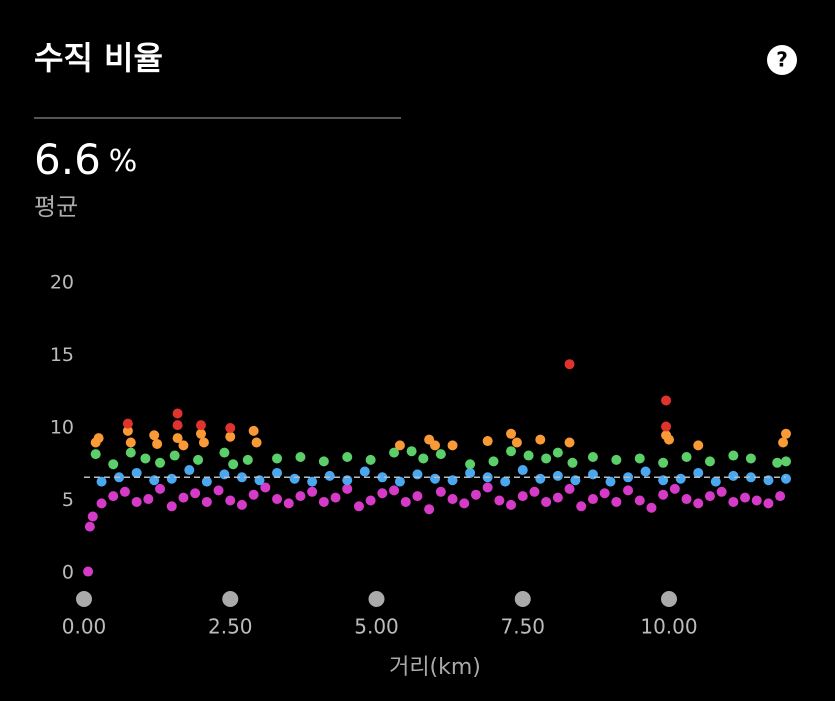 Image resolution: width=835 pixels, height=701 pixels. Describe the element at coordinates (68, 500) in the screenshot. I see `y-tick-label: 5` at that location.